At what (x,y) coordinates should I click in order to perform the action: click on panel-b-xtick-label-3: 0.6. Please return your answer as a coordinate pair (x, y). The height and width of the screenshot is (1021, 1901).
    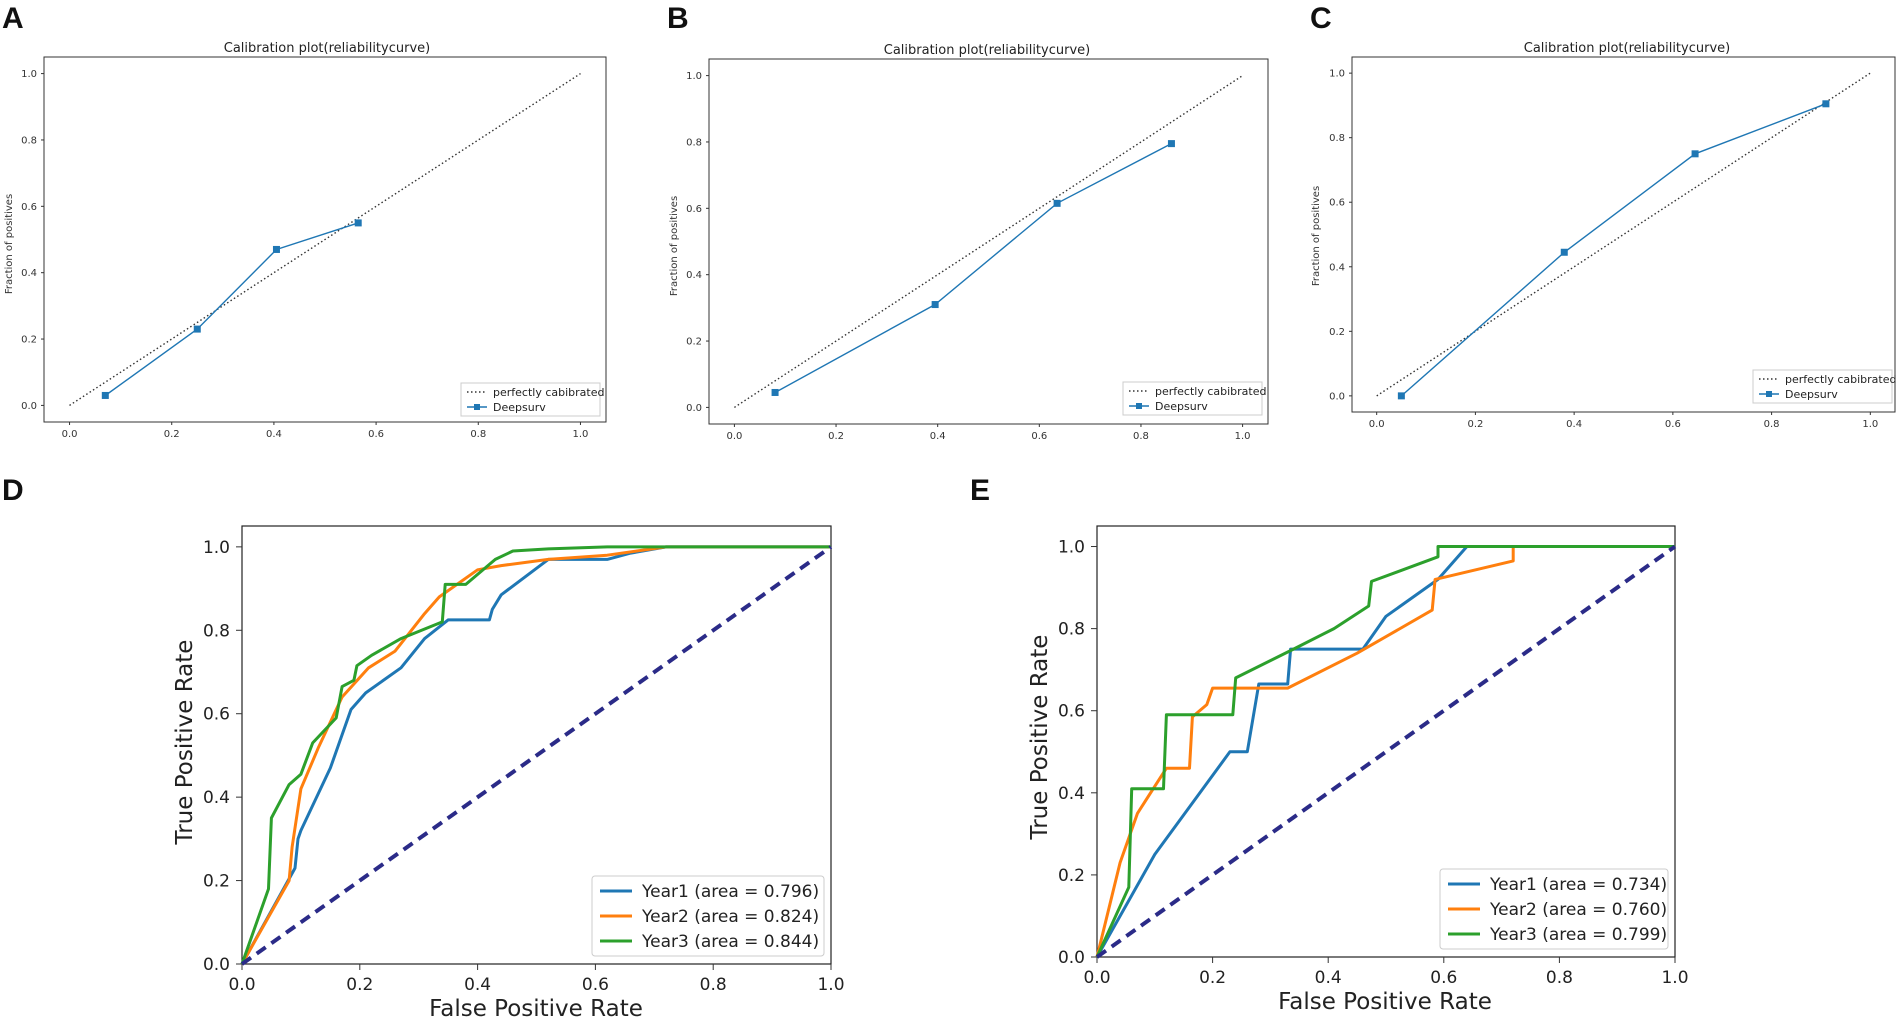
    Looking at the image, I should click on (1039, 436).